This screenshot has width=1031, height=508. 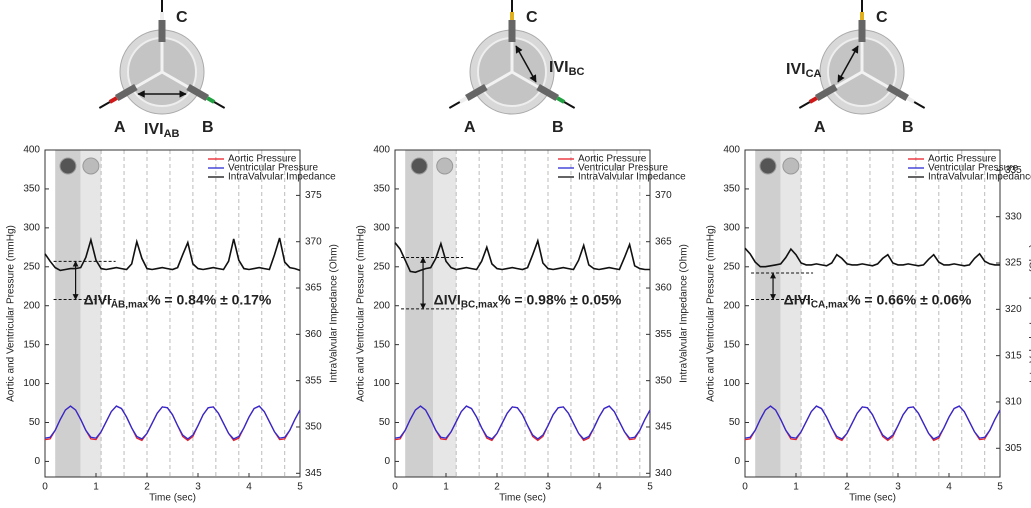 I want to click on y2-tick-label: 370, so click(x=663, y=195).